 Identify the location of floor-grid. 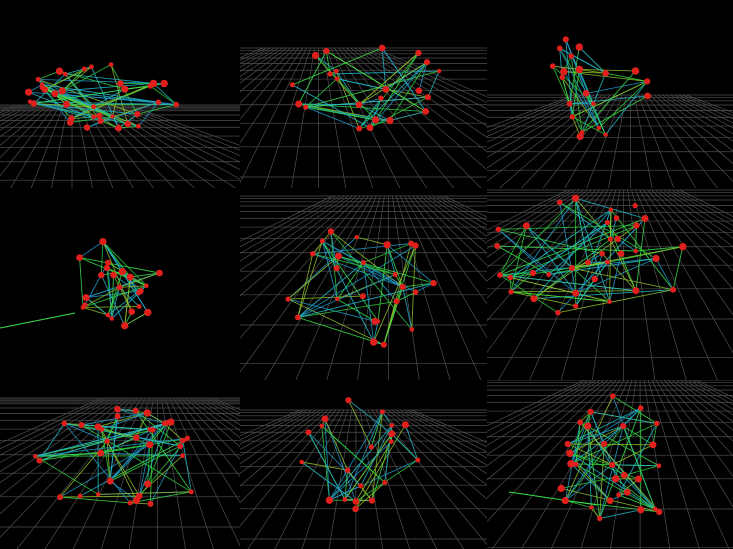
(363, 479).